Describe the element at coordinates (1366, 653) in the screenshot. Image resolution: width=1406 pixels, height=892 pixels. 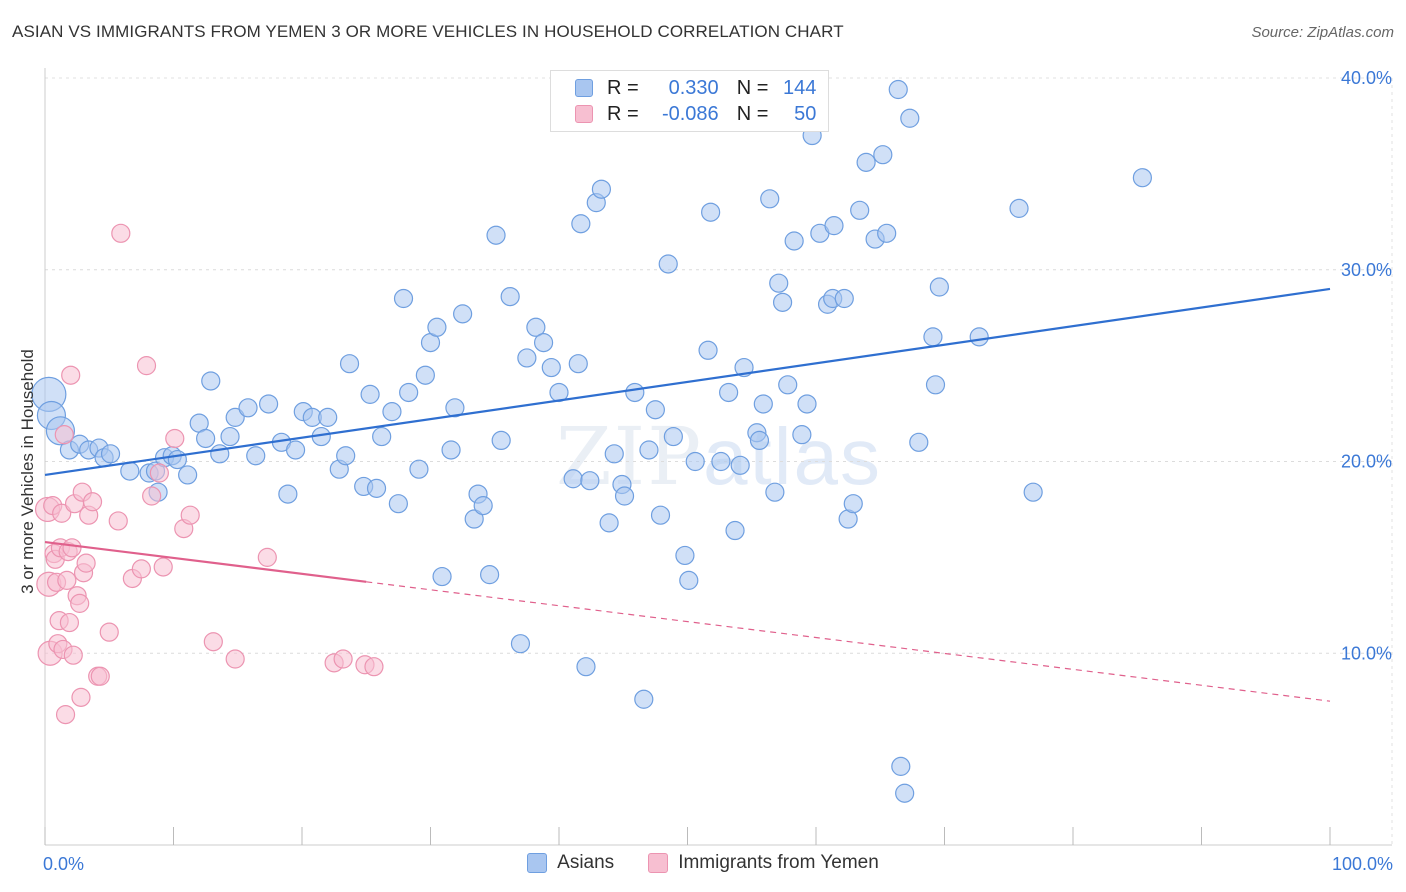
I see `y-tick-label: 10.0%` at that location.